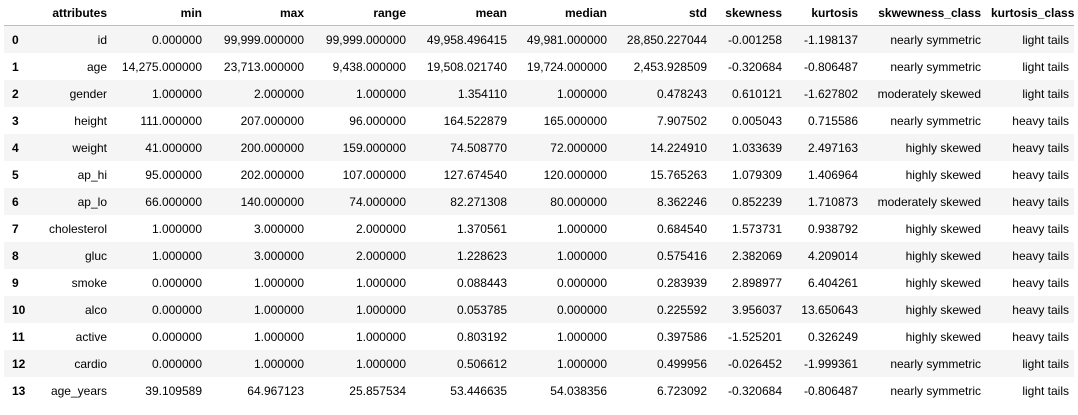  What do you see at coordinates (575, 174) in the screenshot?
I see `cell-median: 120.000000` at bounding box center [575, 174].